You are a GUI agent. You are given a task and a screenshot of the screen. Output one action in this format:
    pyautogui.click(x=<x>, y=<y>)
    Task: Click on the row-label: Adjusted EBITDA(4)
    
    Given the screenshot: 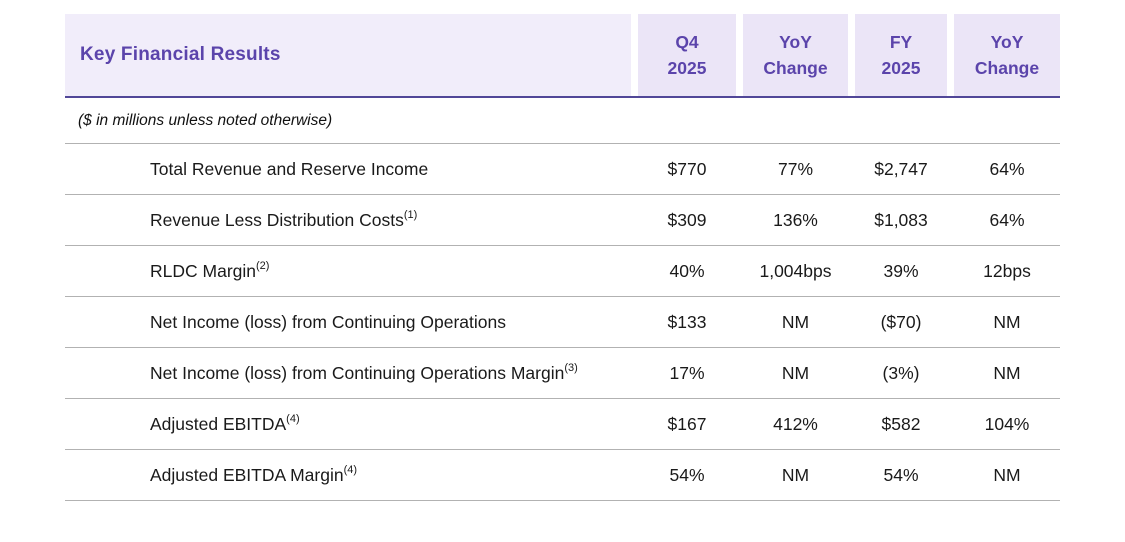 What is the action you would take?
    pyautogui.click(x=348, y=424)
    